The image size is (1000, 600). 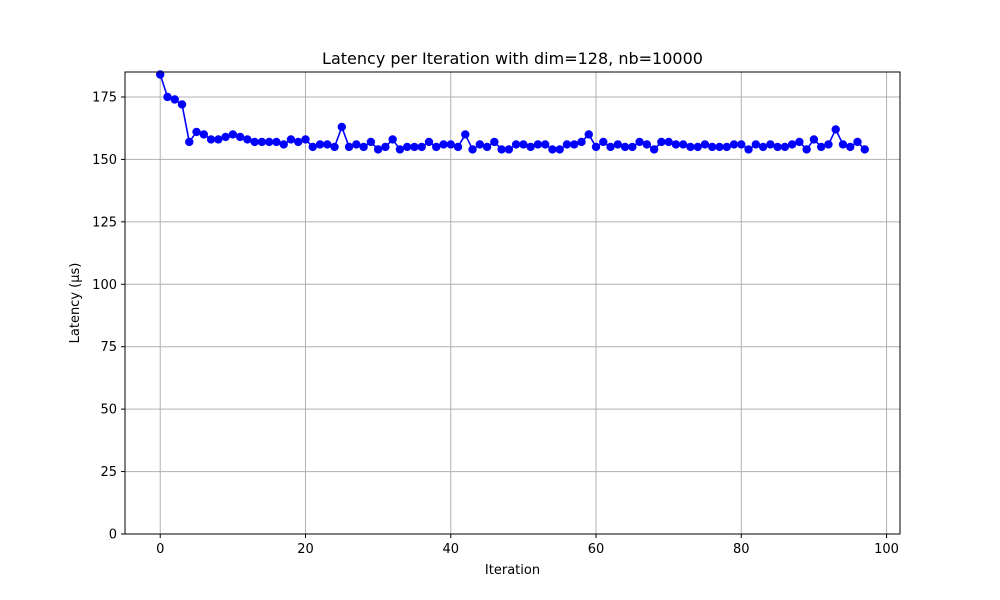 I want to click on x-tick-label: 100, so click(x=886, y=549).